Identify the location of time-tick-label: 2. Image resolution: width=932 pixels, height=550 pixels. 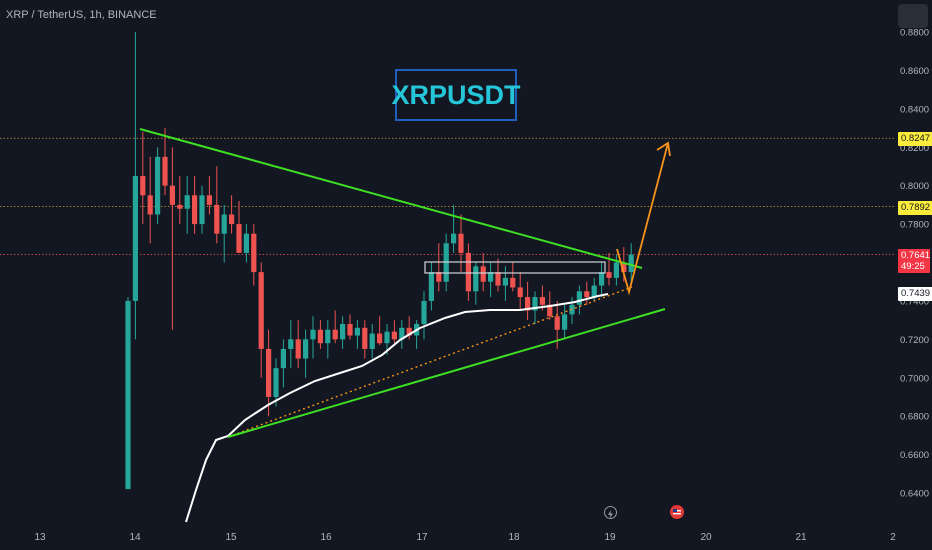
(893, 537).